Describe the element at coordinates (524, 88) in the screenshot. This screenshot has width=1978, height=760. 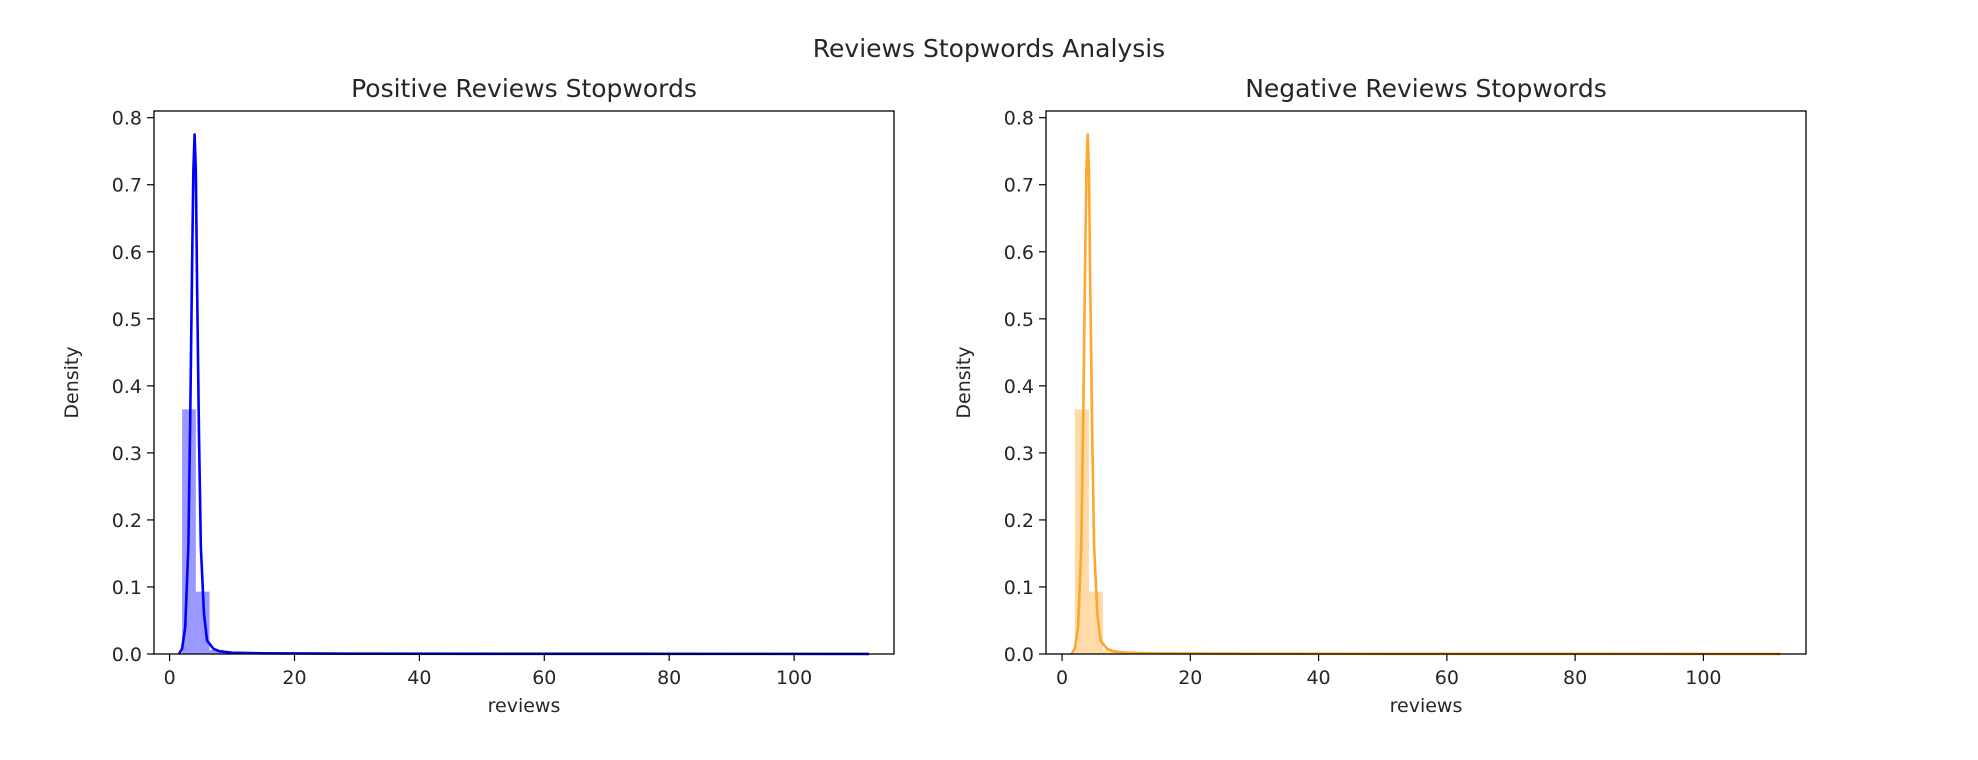
I see `subplot-title: Positive Reviews Stopwords` at that location.